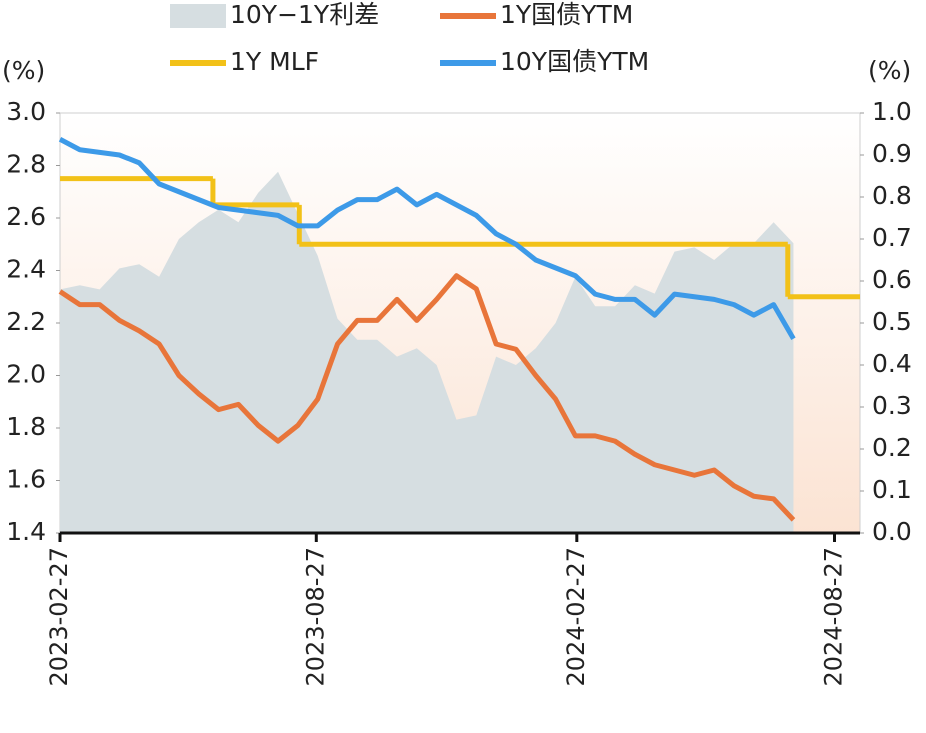 This screenshot has height=733, width=926. Describe the element at coordinates (566, 14) in the screenshot. I see `legend-label: 1Y国债YTM` at that location.